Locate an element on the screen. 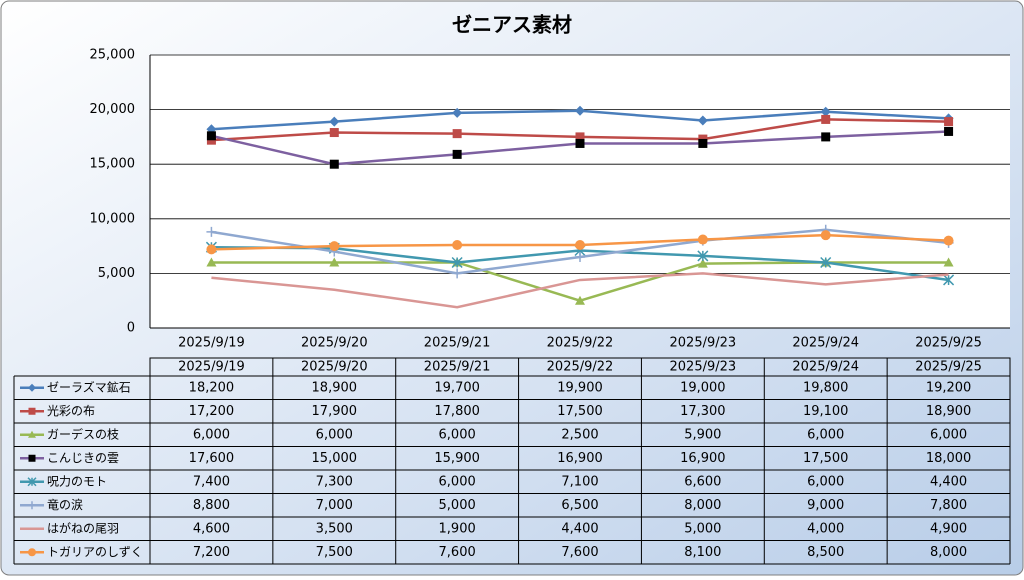 Image resolution: width=1024 pixels, height=580 pixels. table-header: 2025/9/23 is located at coordinates (703, 367).